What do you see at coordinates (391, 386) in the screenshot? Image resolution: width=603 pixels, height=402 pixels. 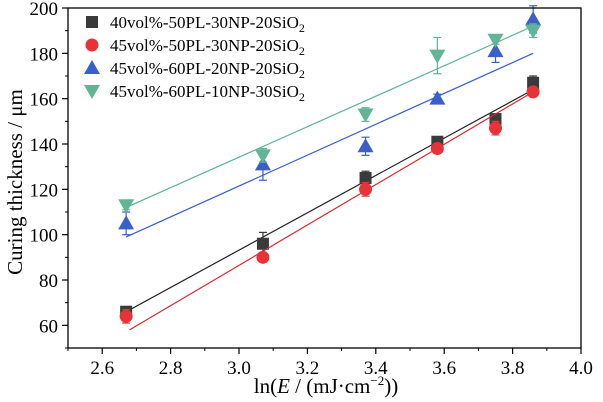 I see `x-title-part: ))` at bounding box center [391, 386].